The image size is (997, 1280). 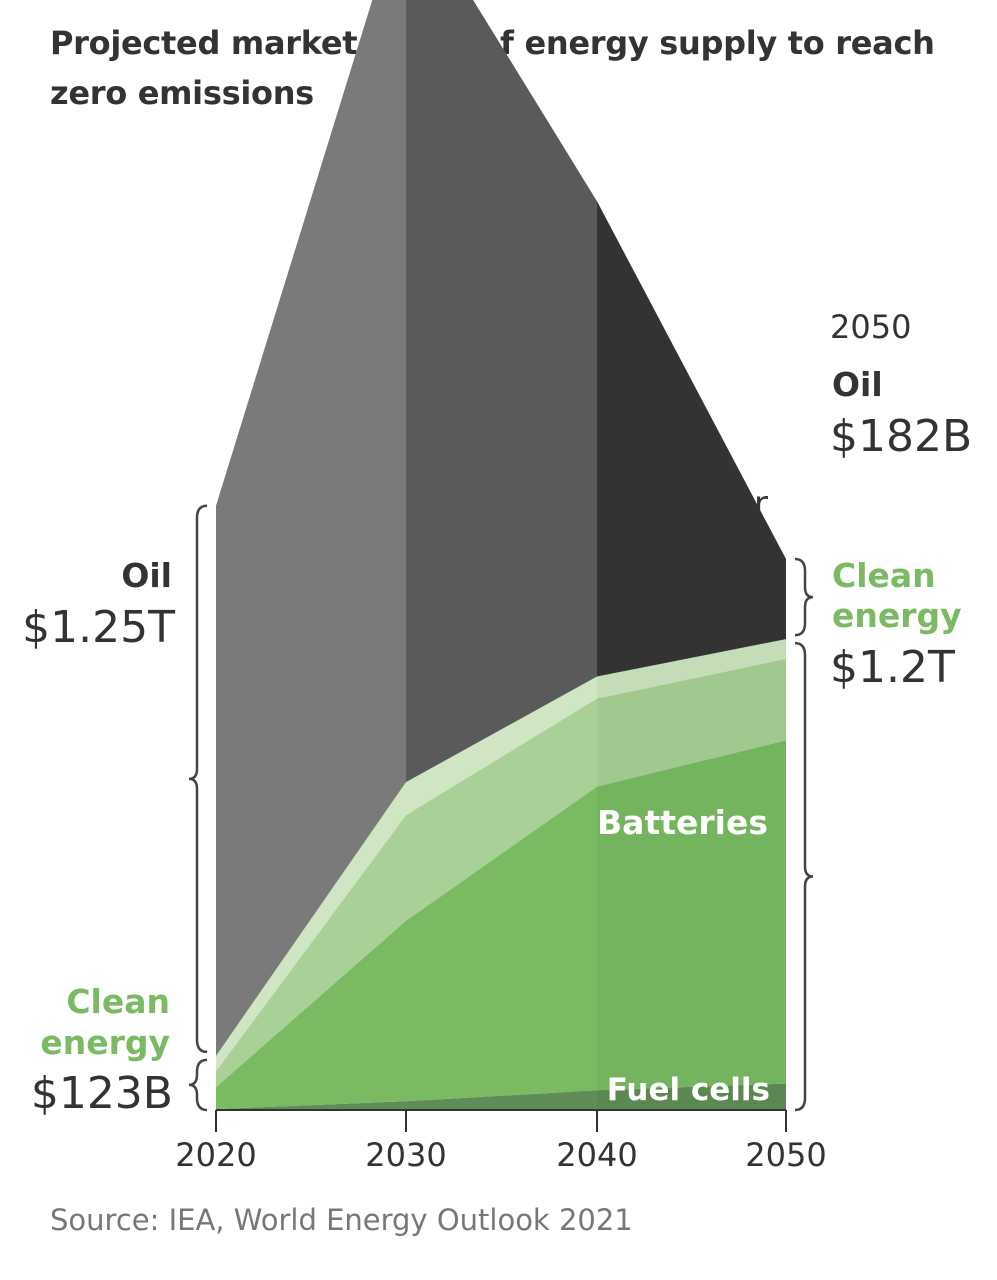 I want to click on right-year-label: 2050, so click(x=870, y=327).